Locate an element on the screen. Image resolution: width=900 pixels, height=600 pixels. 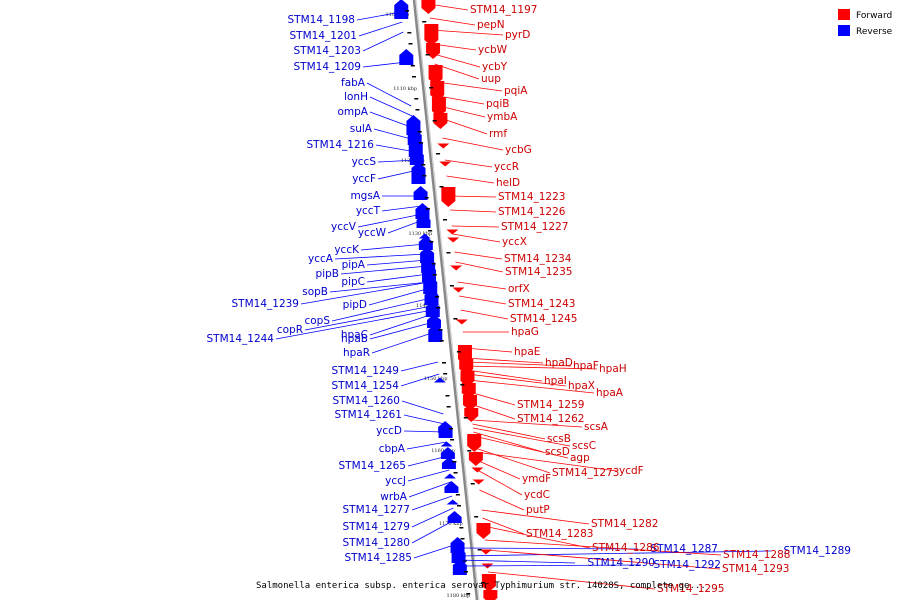
forward-gene-label: STM14_1262 is located at coordinates (550, 419).